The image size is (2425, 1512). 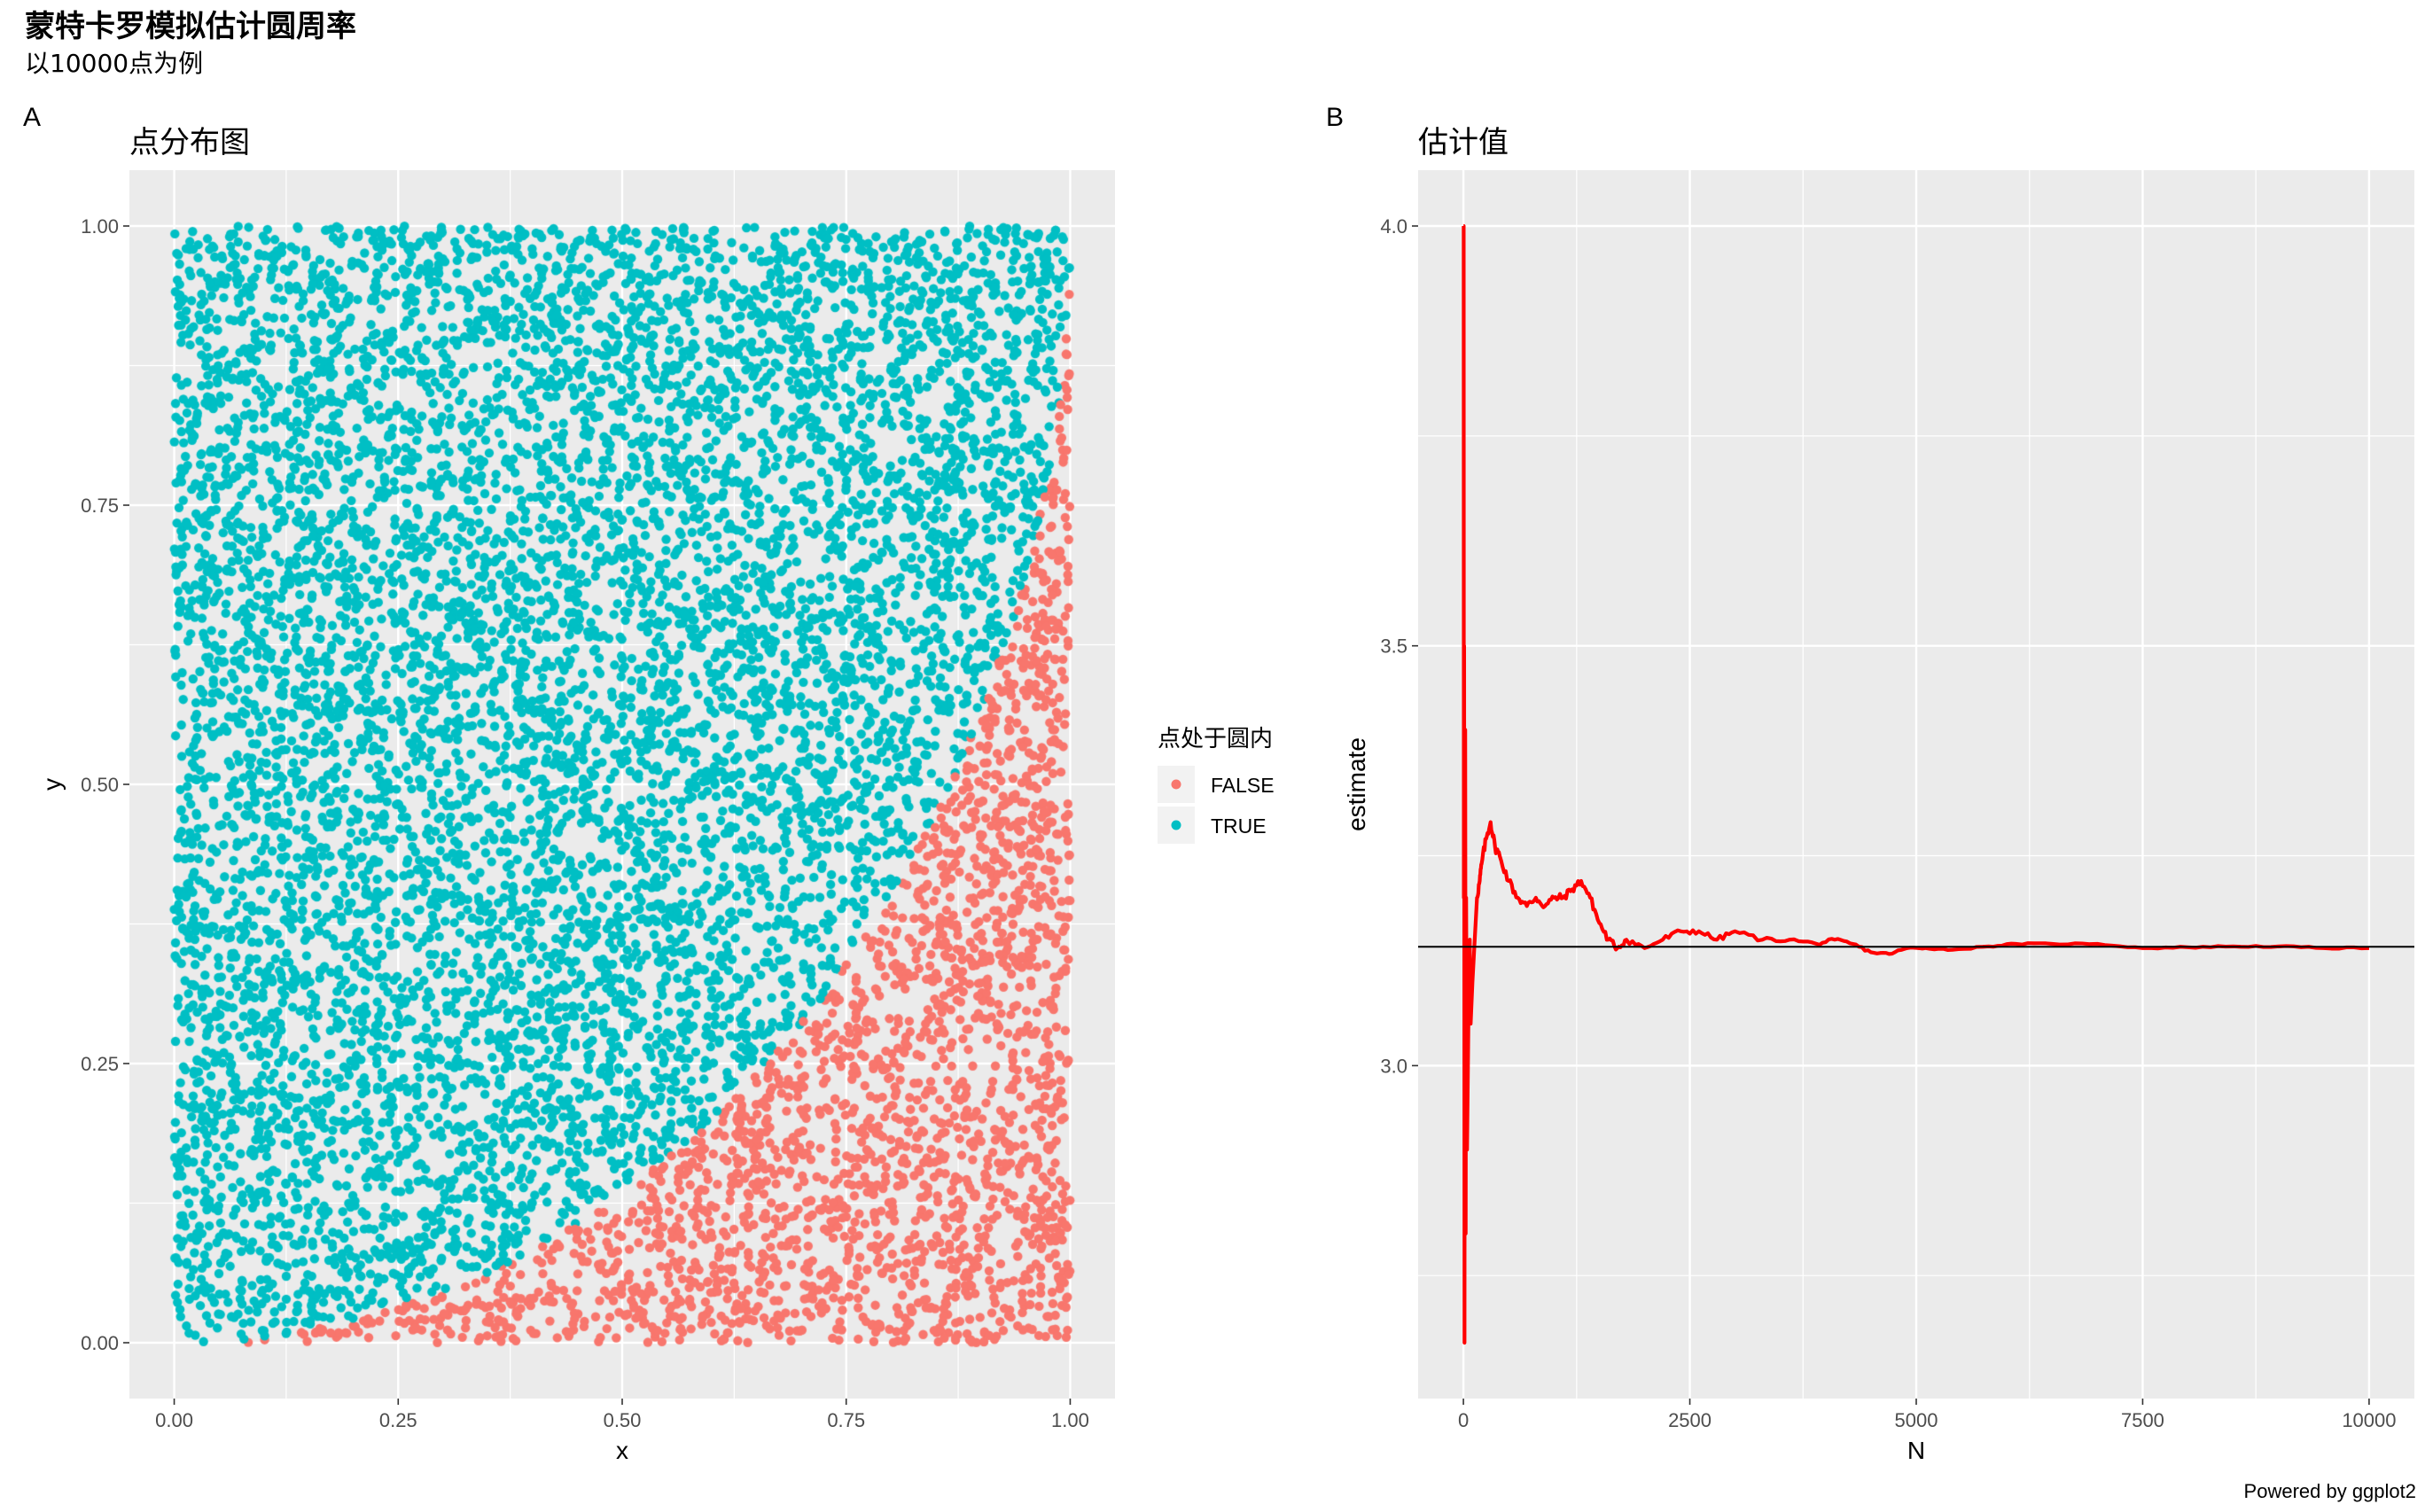 I want to click on estimate-y-axis-title: estimate, so click(x=1357, y=784).